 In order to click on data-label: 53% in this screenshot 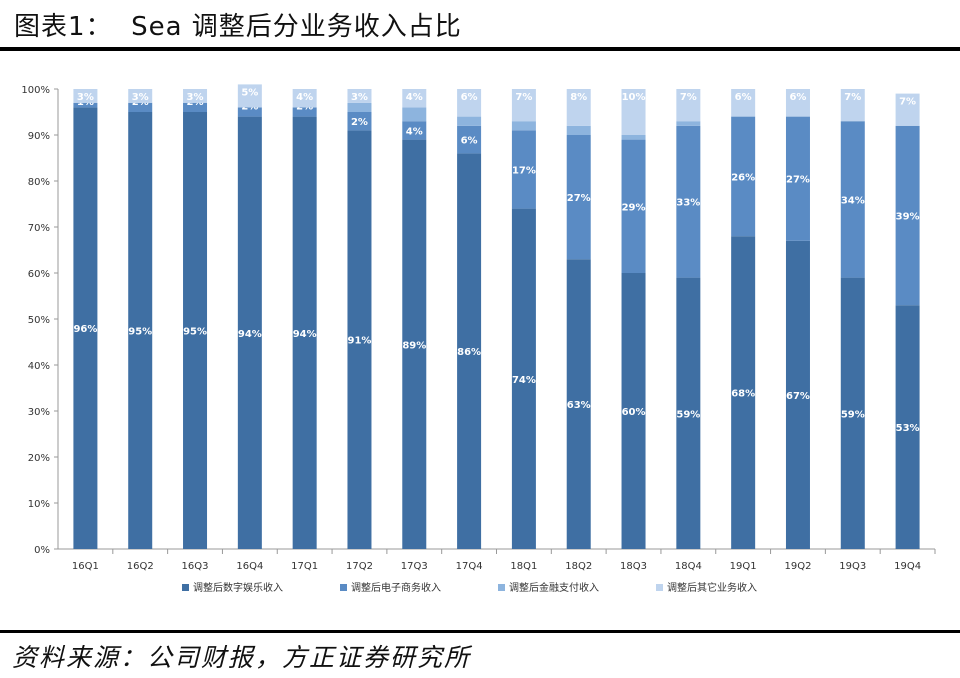, I will do `click(908, 428)`.